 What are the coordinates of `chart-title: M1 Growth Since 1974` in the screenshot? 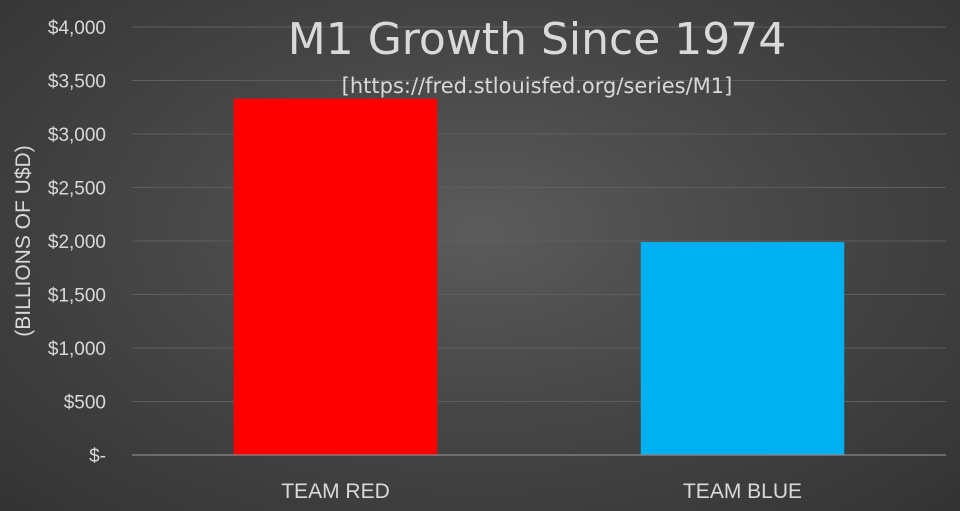 It's located at (537, 39).